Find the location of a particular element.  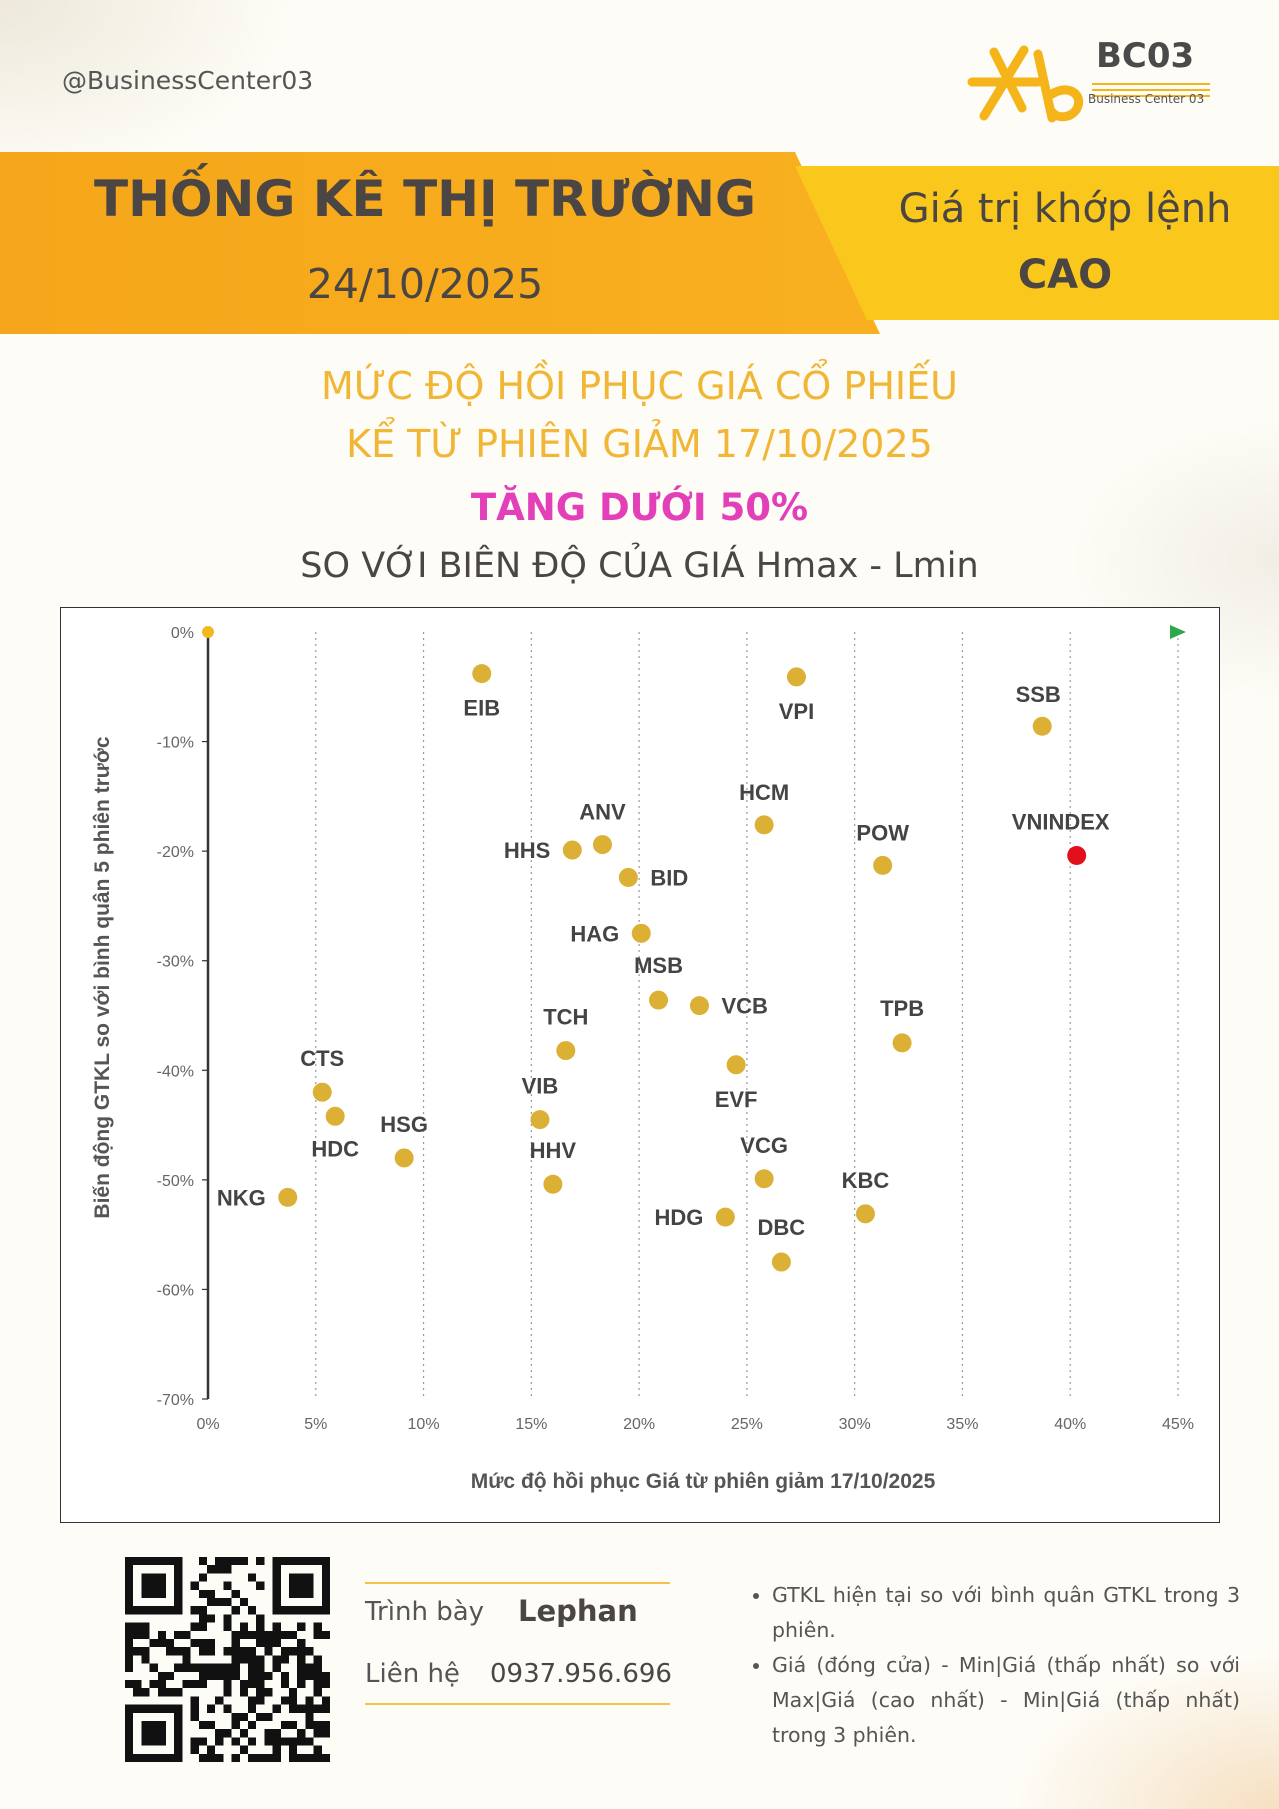

logo-name: BC03 is located at coordinates (1145, 56).